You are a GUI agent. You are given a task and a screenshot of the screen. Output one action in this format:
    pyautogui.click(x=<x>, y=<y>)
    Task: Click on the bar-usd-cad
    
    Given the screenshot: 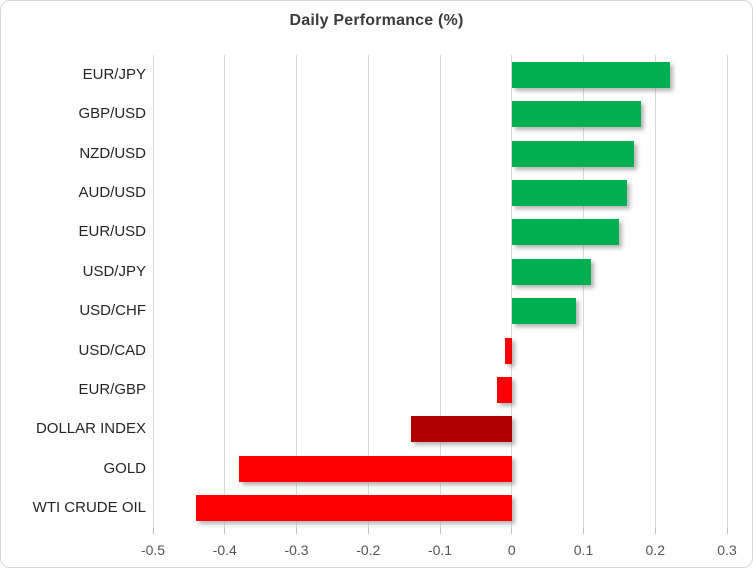 What is the action you would take?
    pyautogui.click(x=508, y=350)
    